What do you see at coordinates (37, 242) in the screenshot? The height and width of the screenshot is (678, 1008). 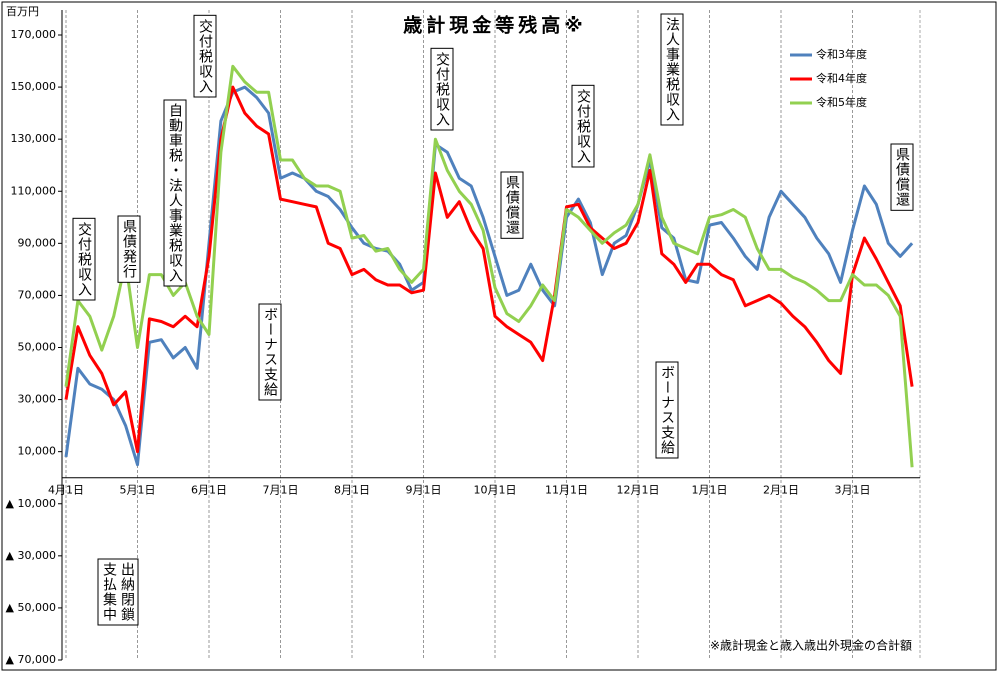 I see `y-tick-label: 90,000` at bounding box center [37, 242].